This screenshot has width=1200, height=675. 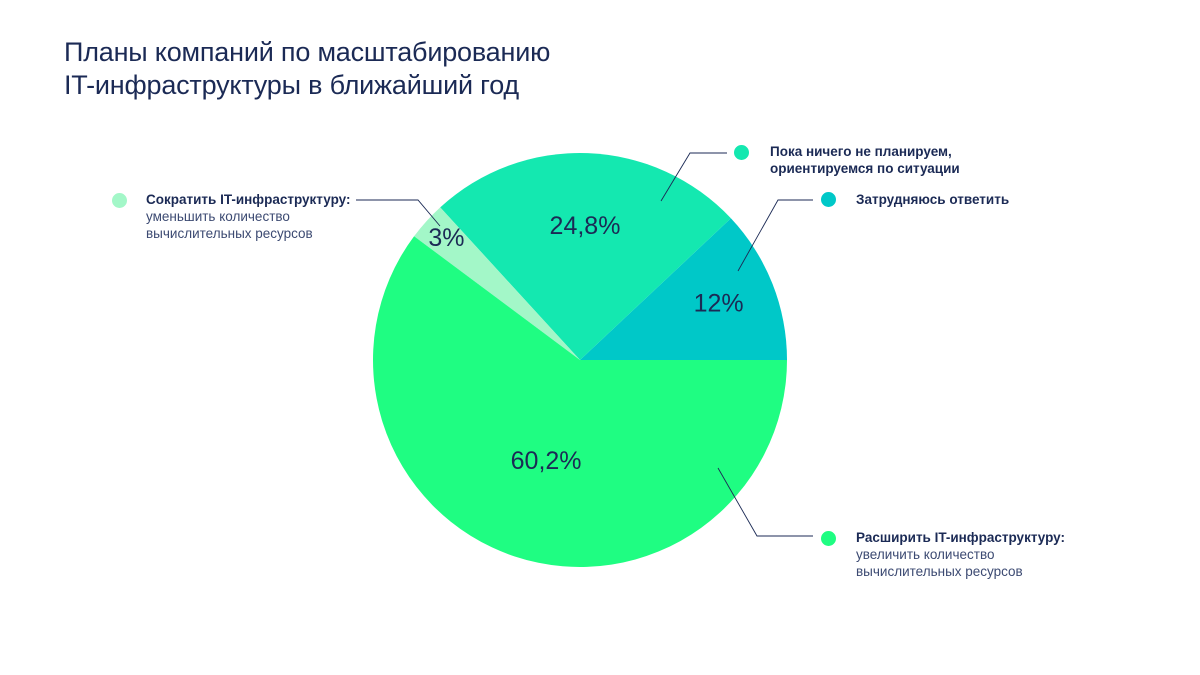 What do you see at coordinates (865, 168) in the screenshot?
I see `legend-no-plans-line-2: ориентируемся по ситуации` at bounding box center [865, 168].